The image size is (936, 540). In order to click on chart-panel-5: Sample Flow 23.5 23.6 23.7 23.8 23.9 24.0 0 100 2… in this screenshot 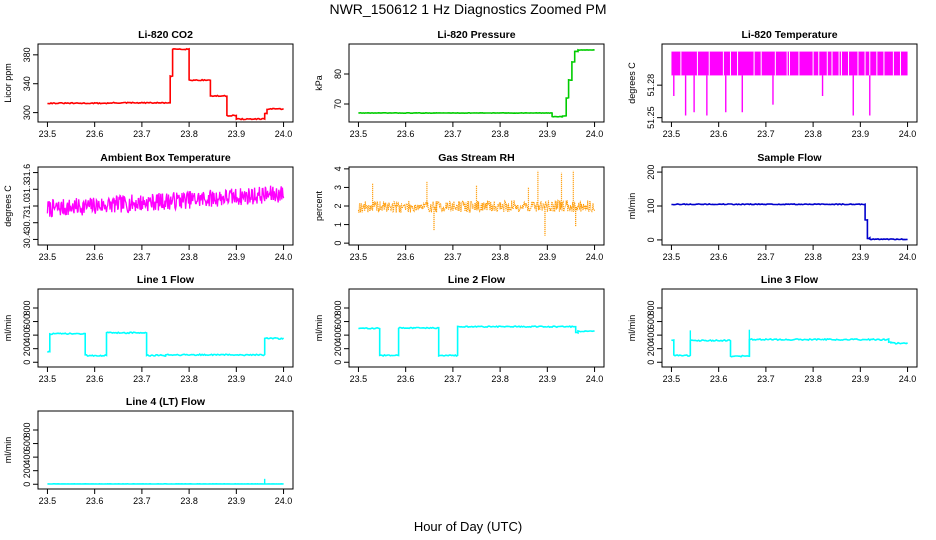, I will do `click(772, 207)`.